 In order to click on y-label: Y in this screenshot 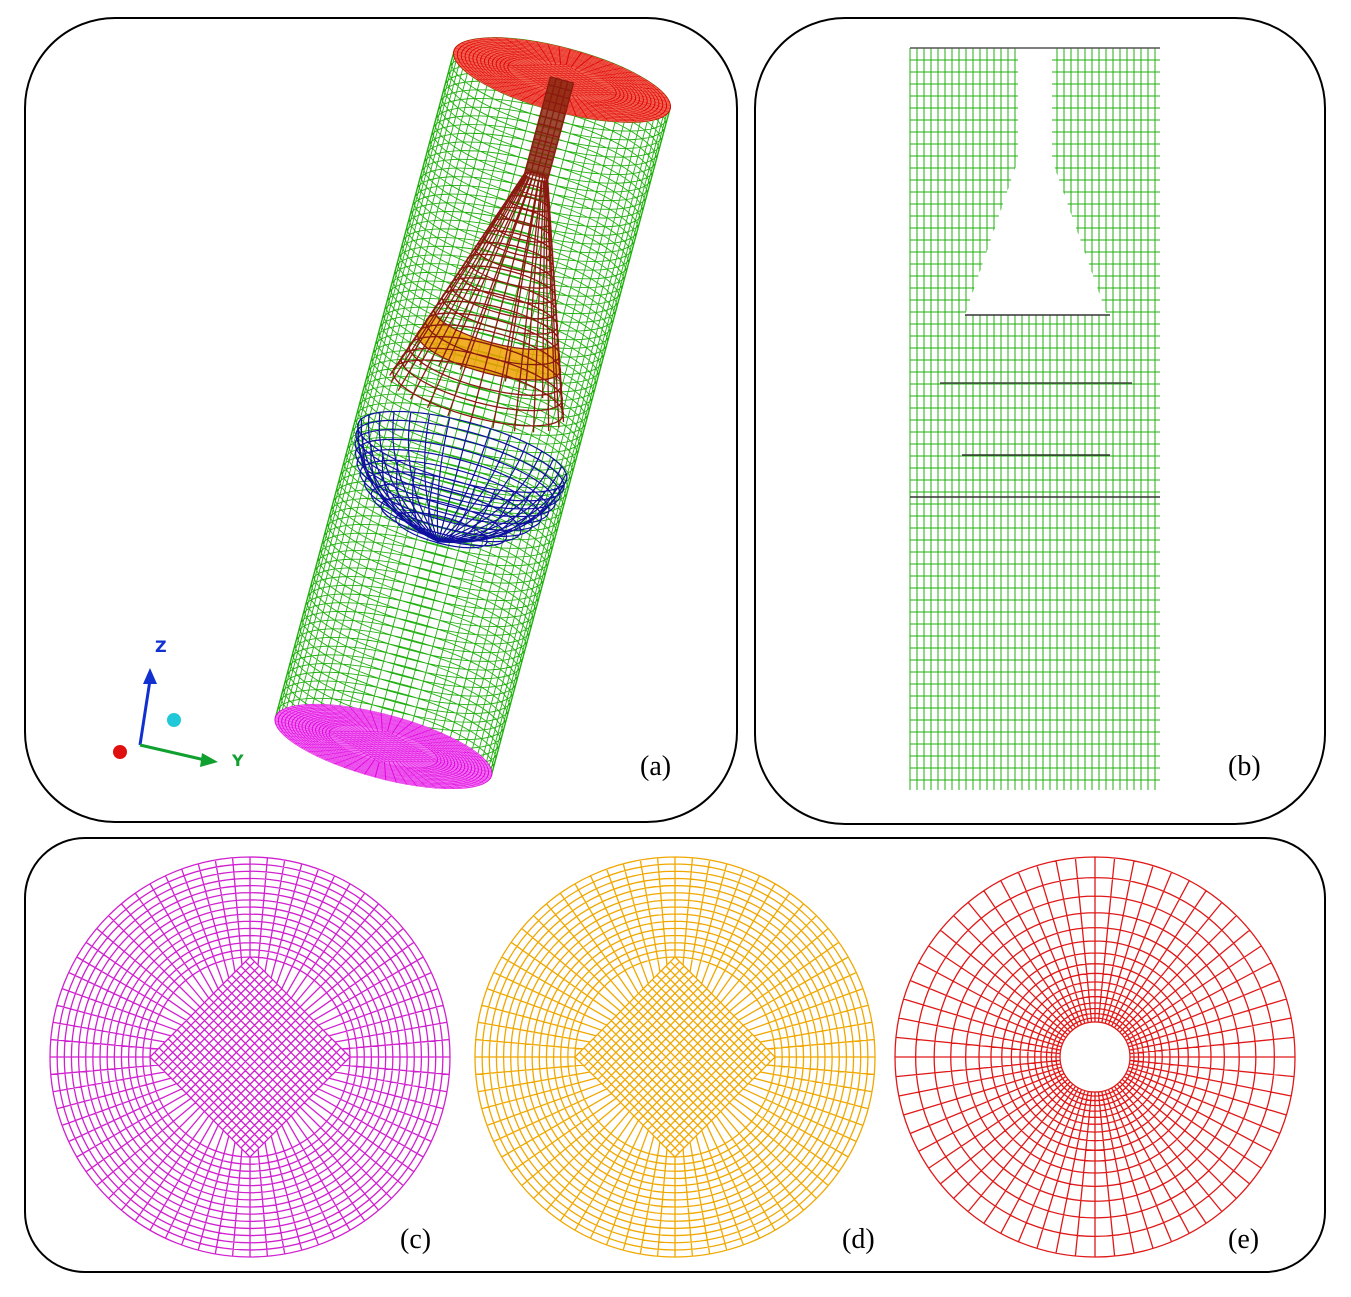, I will do `click(237, 760)`.